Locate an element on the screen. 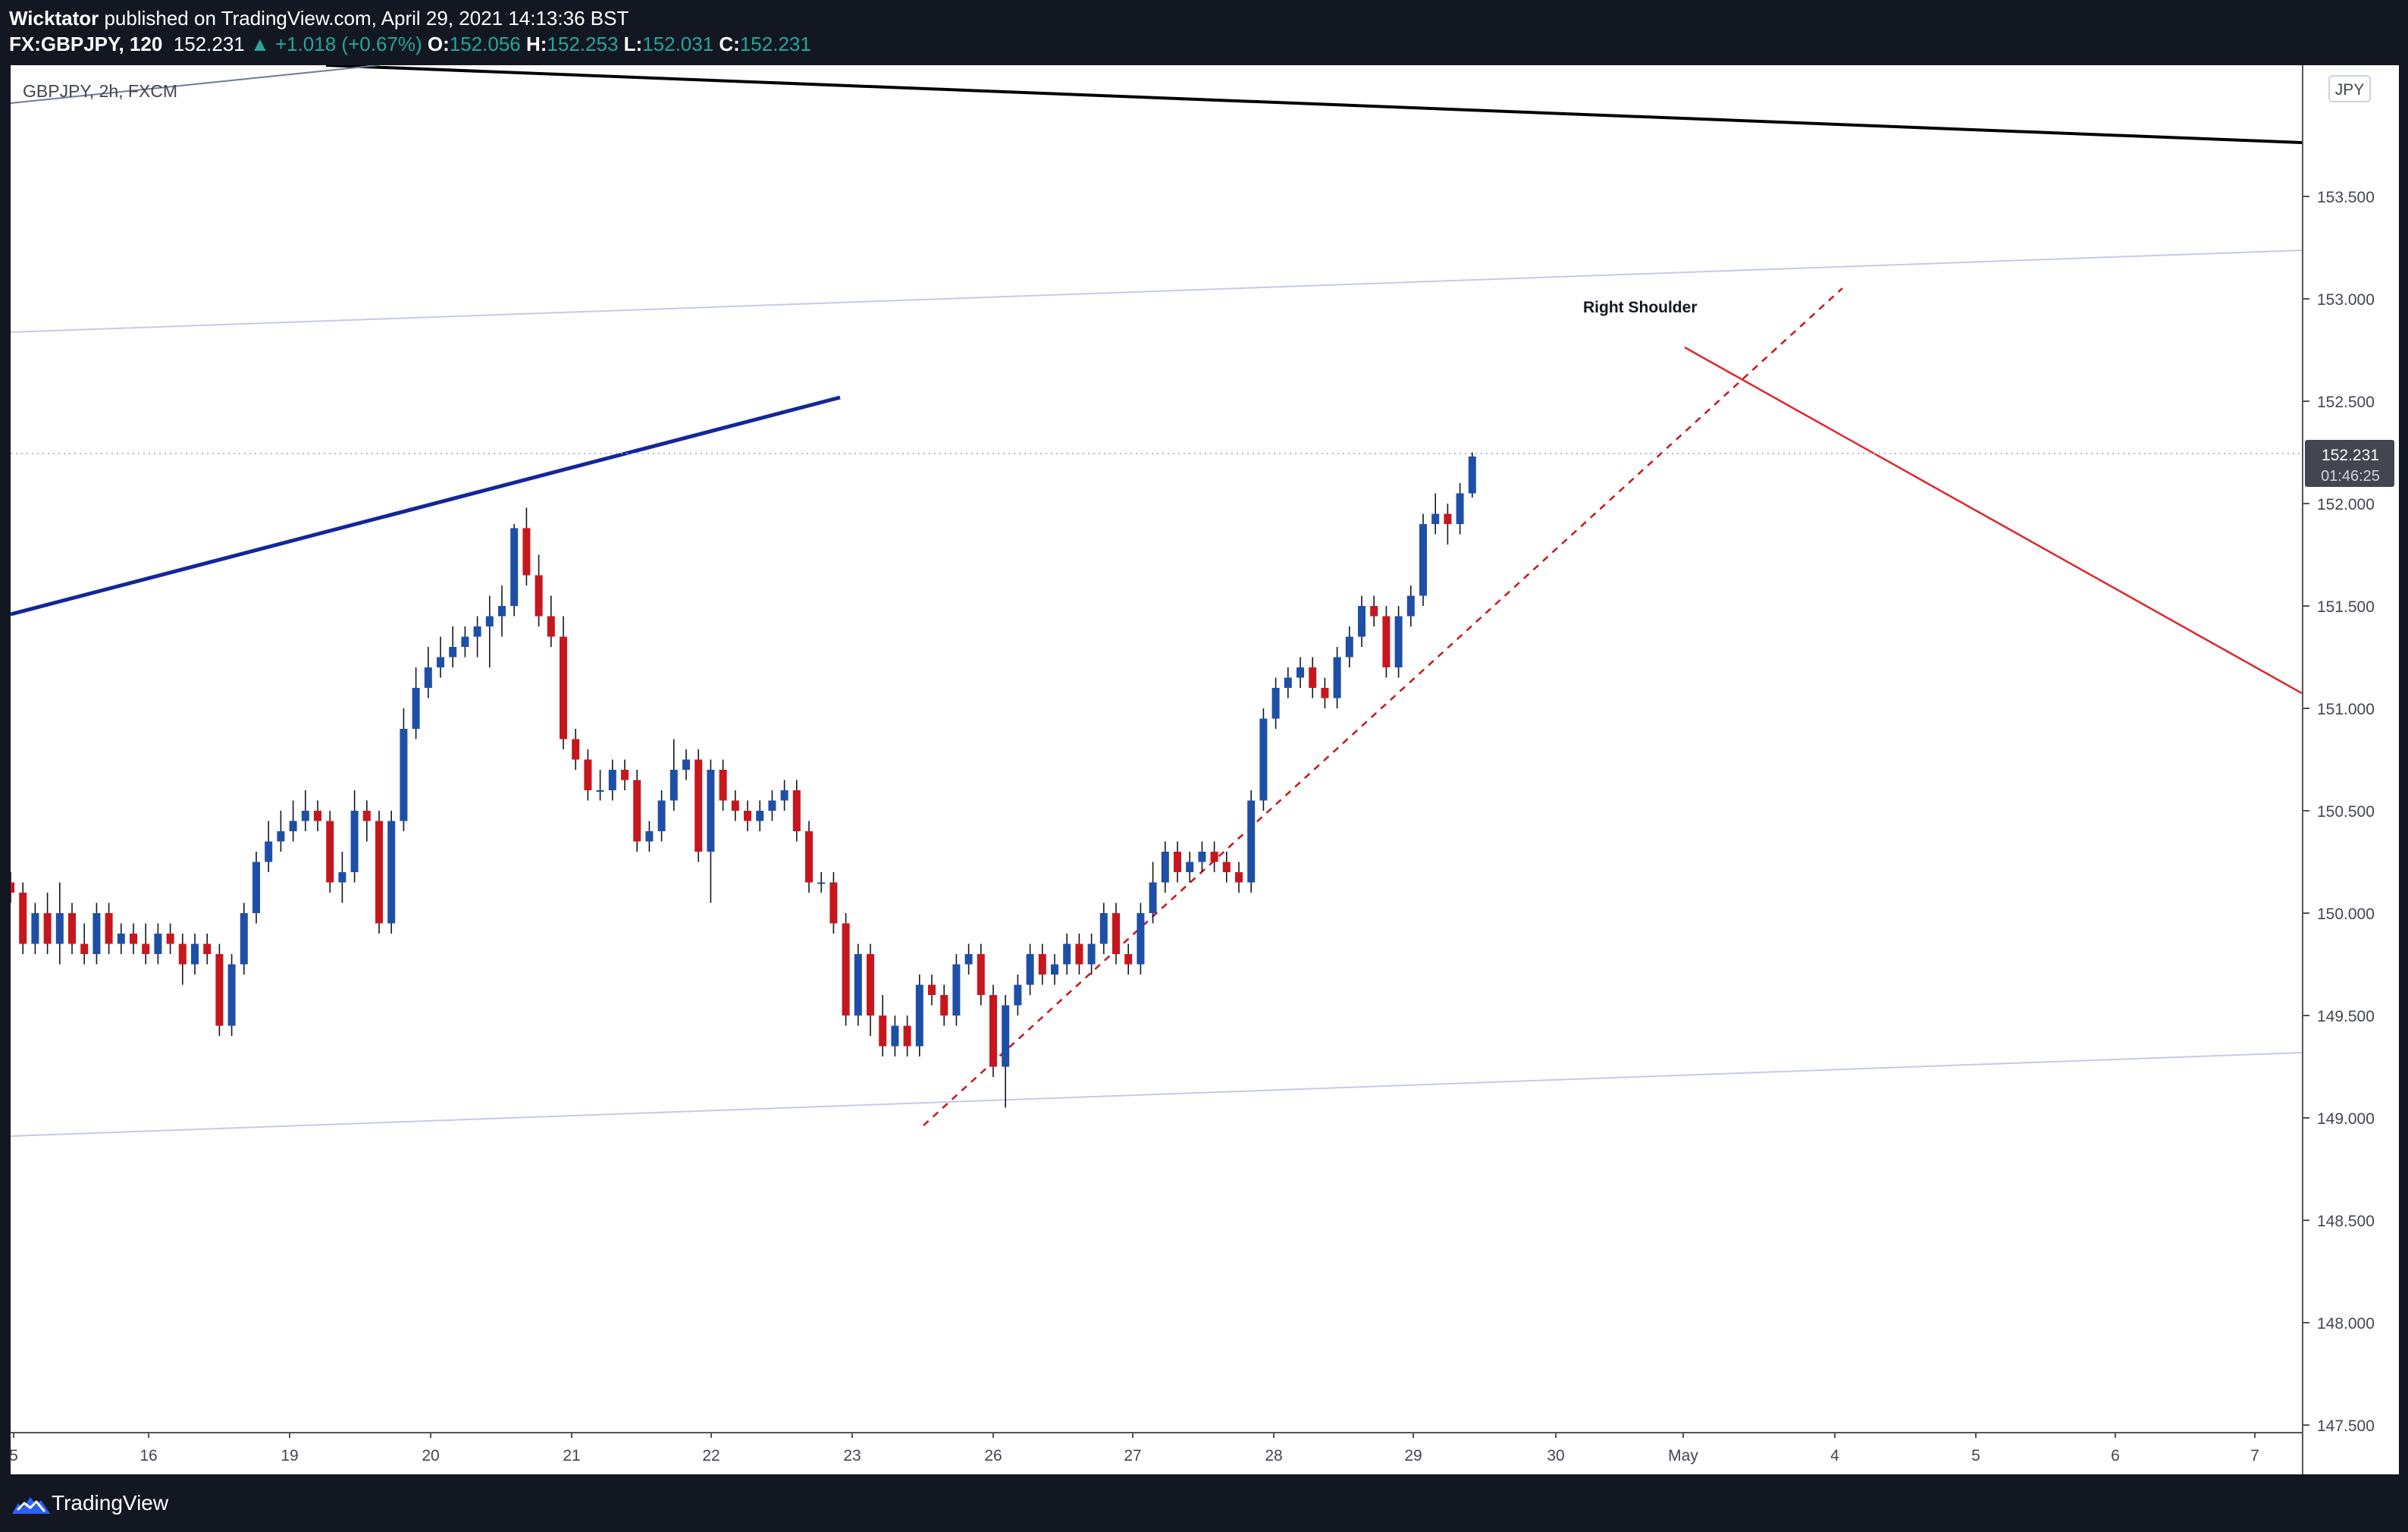 This screenshot has width=2408, height=1532. close-value: 152.231 is located at coordinates (775, 44).